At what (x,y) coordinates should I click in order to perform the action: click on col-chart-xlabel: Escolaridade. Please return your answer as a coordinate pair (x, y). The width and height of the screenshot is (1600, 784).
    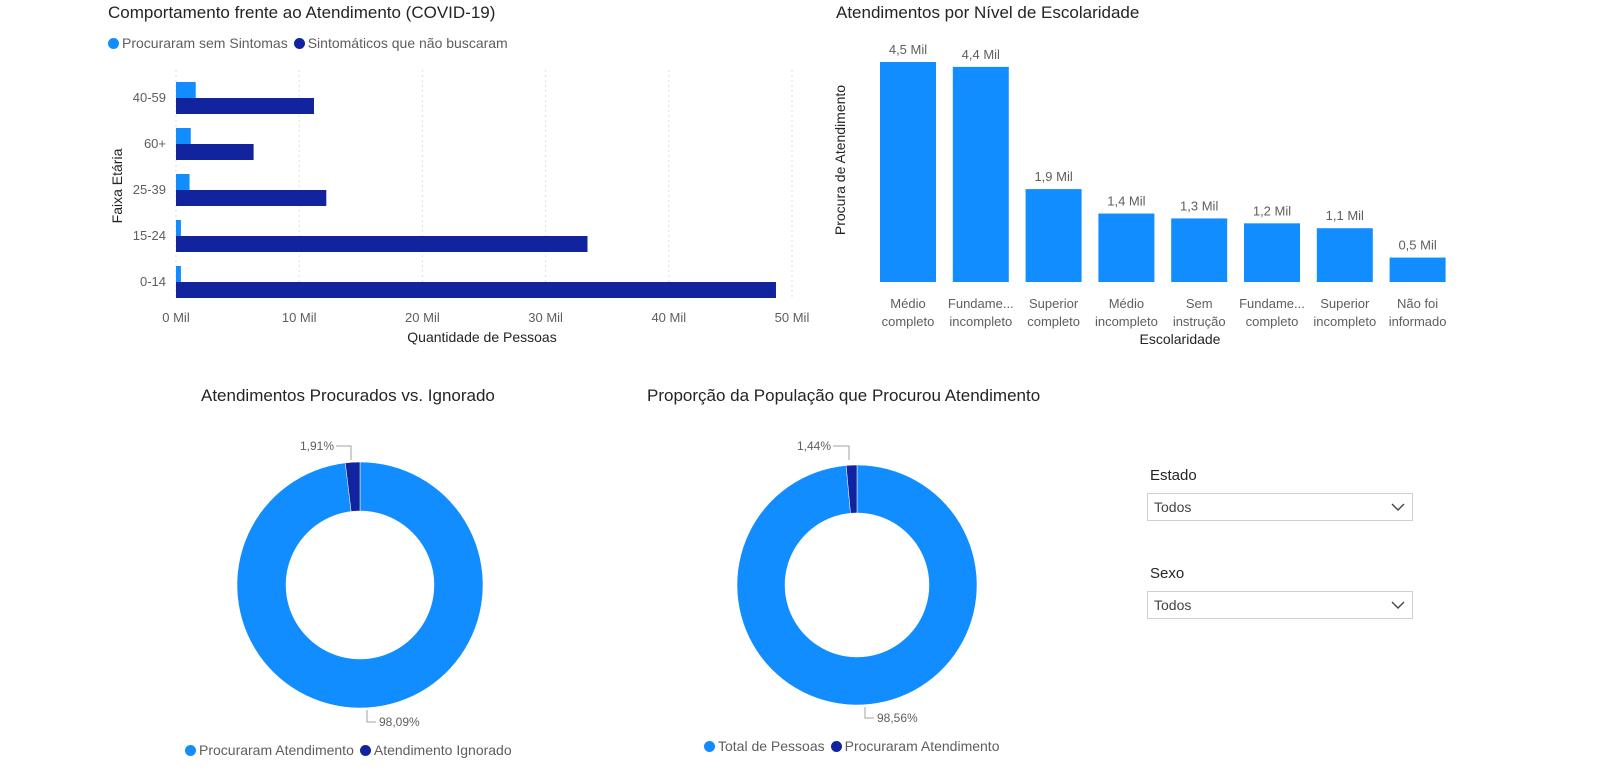
    Looking at the image, I should click on (1180, 339).